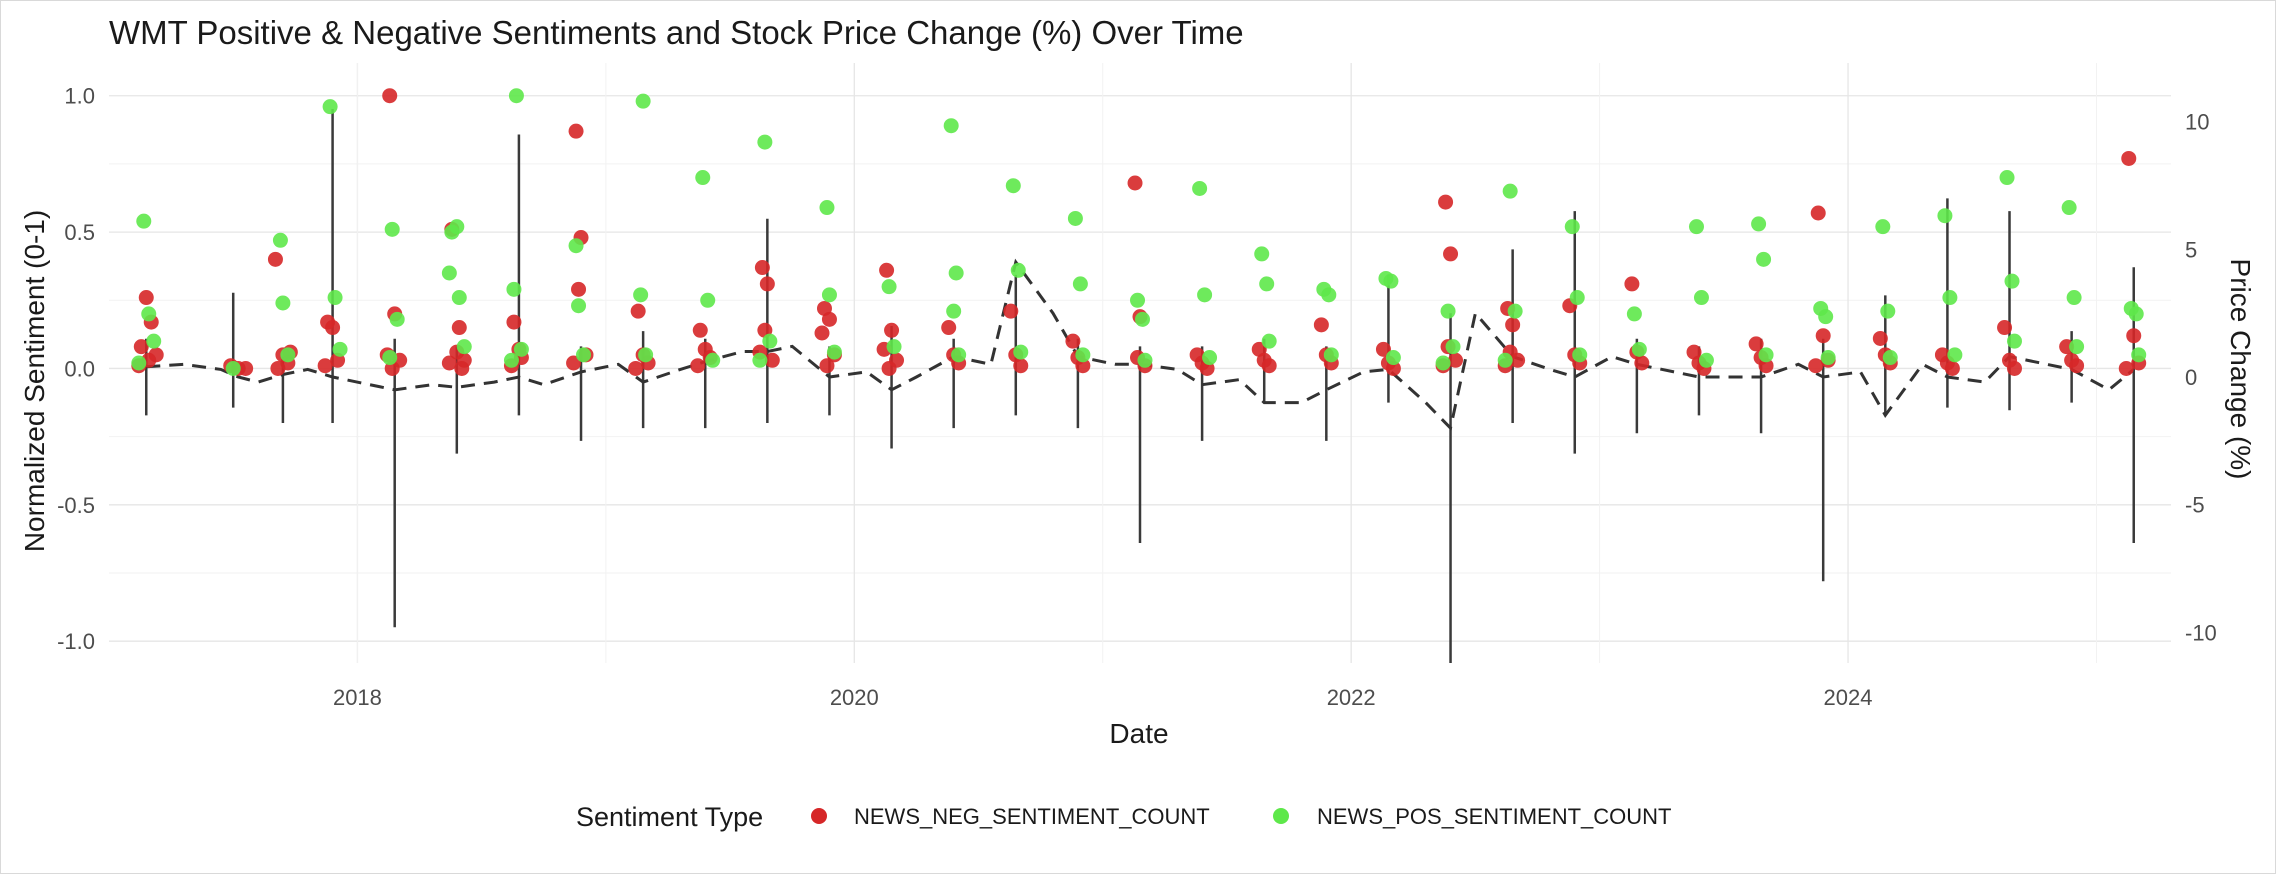 Image resolution: width=2276 pixels, height=874 pixels. Describe the element at coordinates (34, 381) in the screenshot. I see `y-axis-title: Normalized Sentiment (0-1)` at that location.